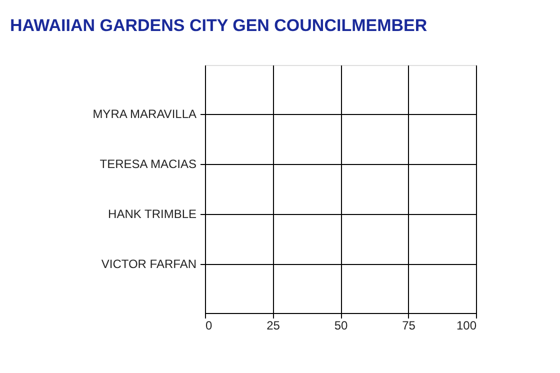  What do you see at coordinates (466, 325) in the screenshot?
I see `x-tick-label: 100` at bounding box center [466, 325].